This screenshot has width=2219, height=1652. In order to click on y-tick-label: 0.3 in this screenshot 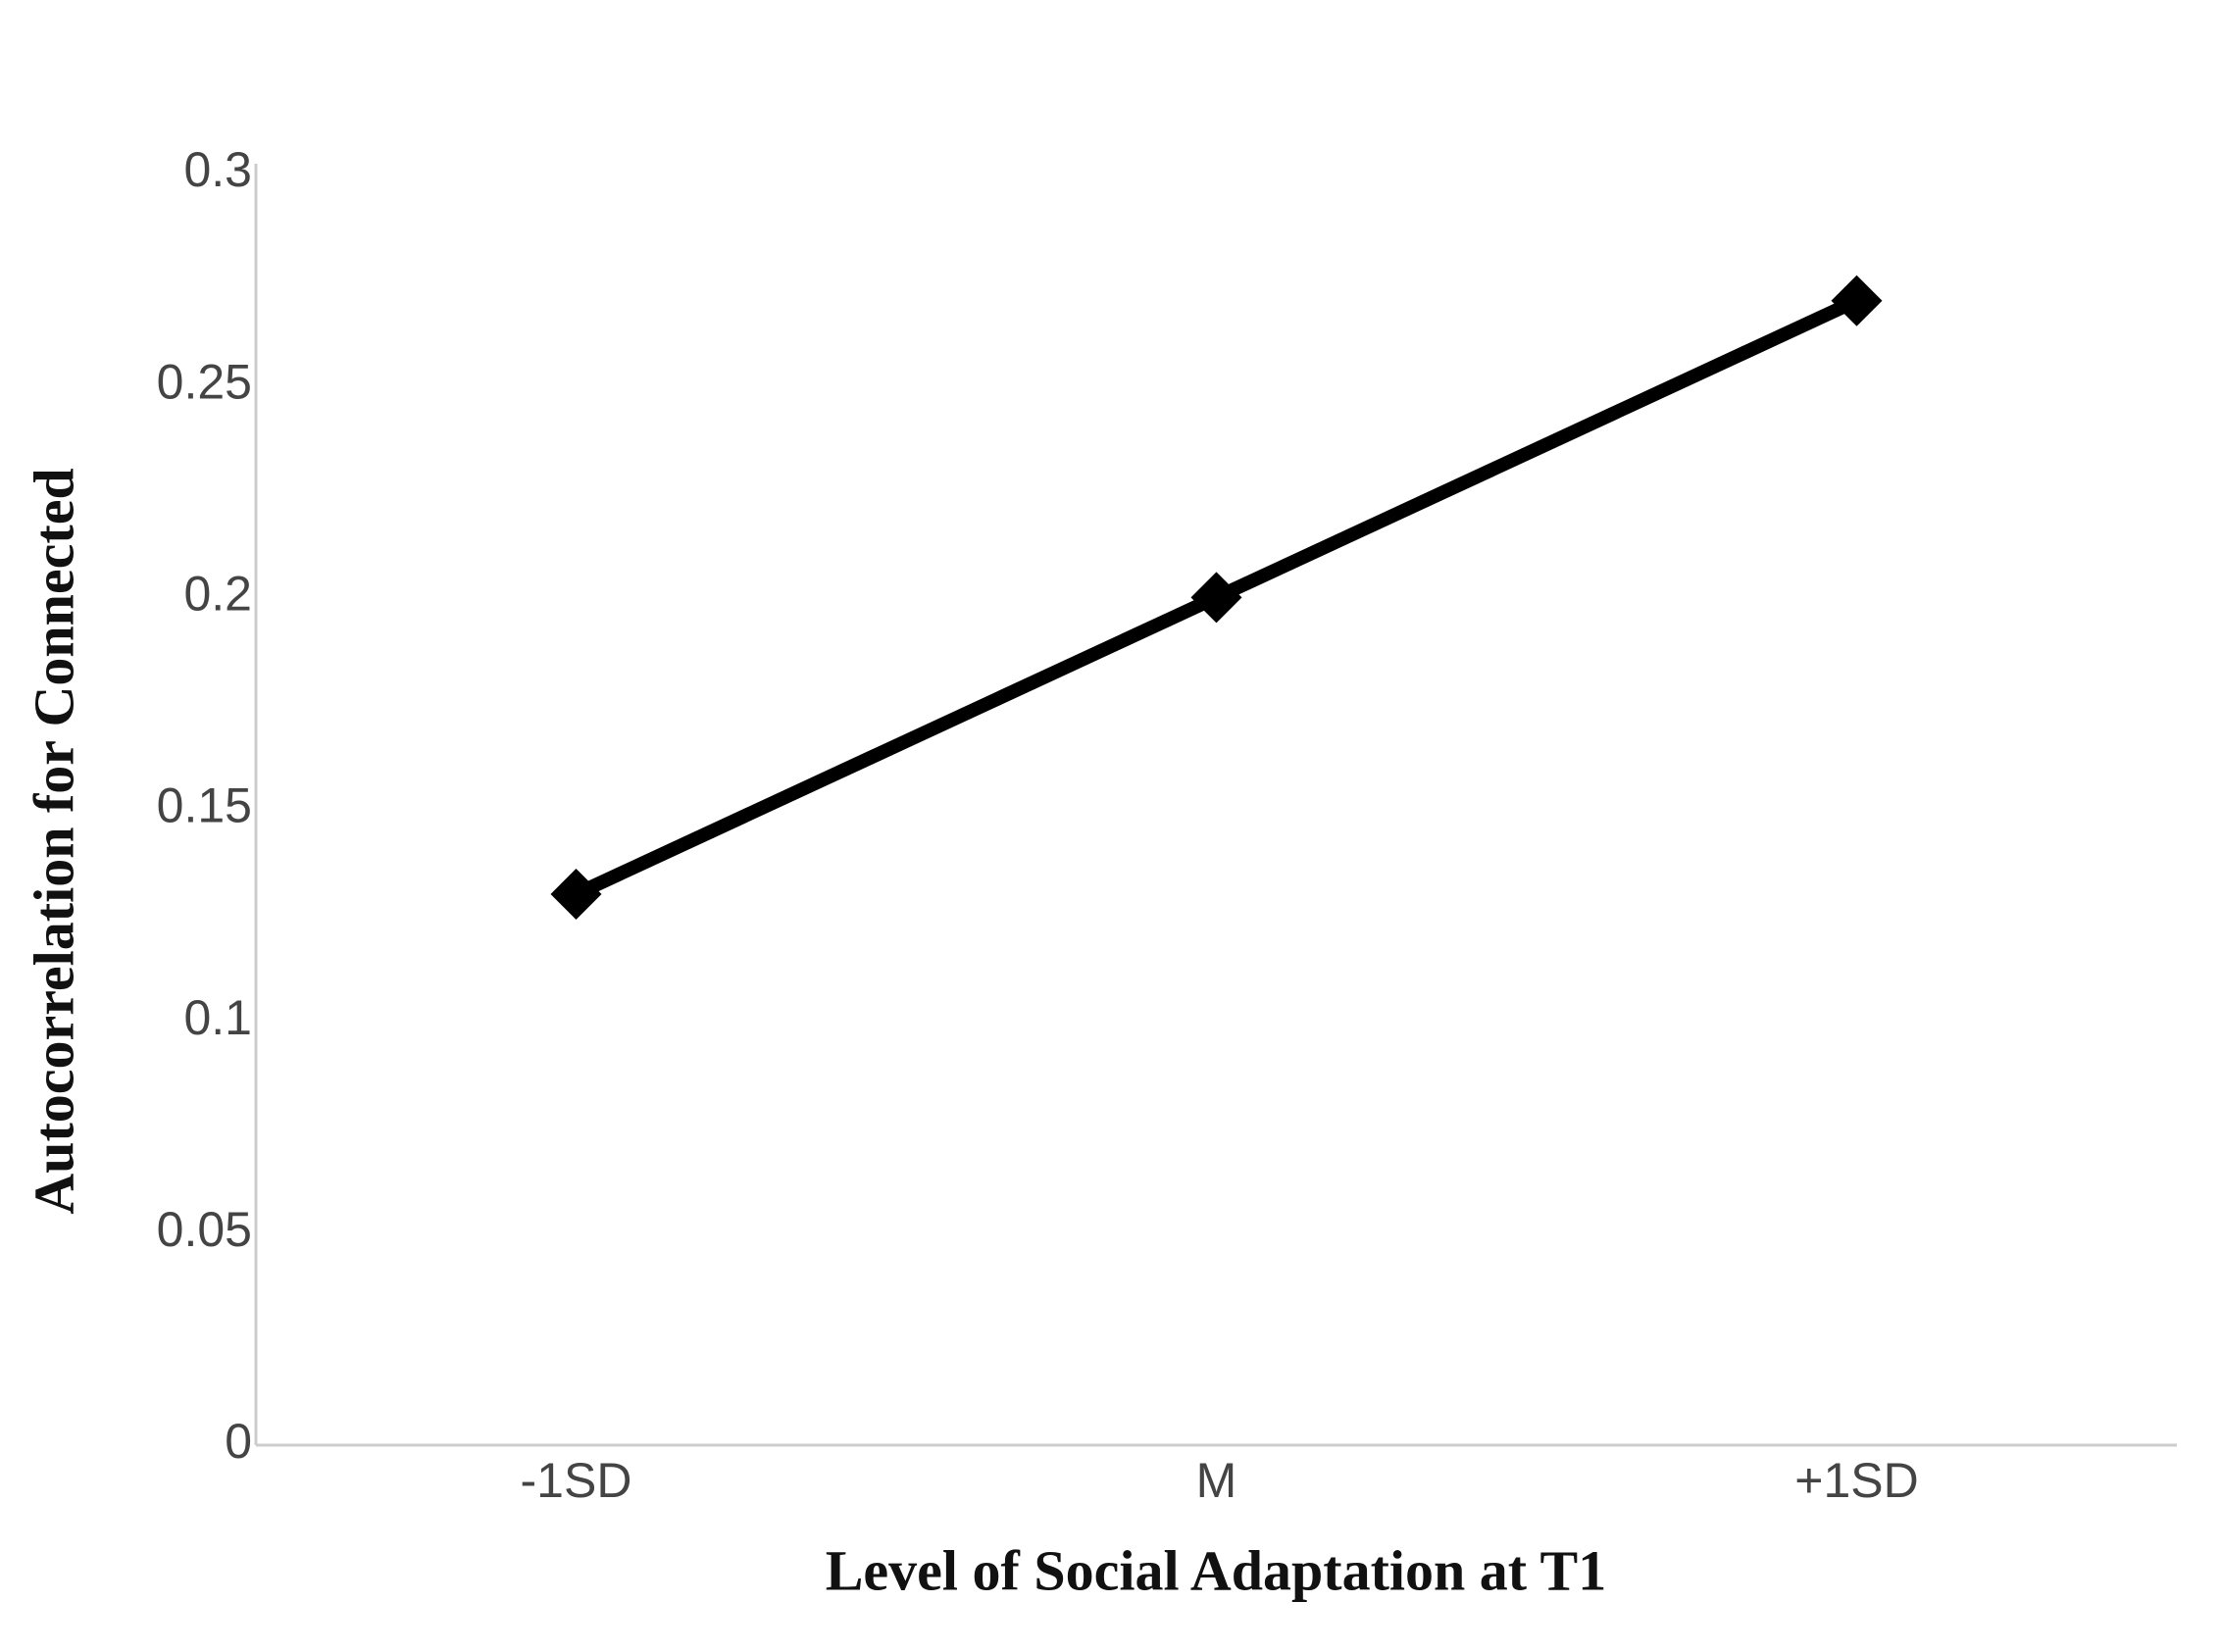, I will do `click(217, 169)`.